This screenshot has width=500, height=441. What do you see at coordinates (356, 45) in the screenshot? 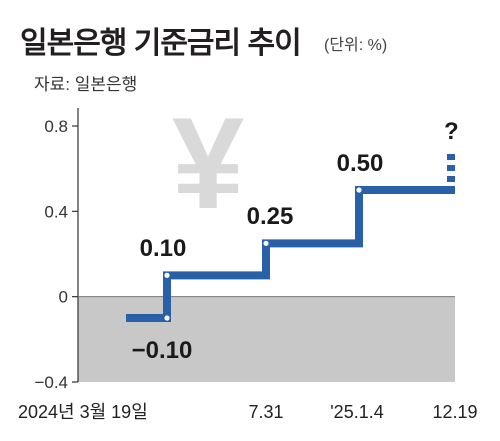
I see `unit-label: (단위: %)` at bounding box center [356, 45].